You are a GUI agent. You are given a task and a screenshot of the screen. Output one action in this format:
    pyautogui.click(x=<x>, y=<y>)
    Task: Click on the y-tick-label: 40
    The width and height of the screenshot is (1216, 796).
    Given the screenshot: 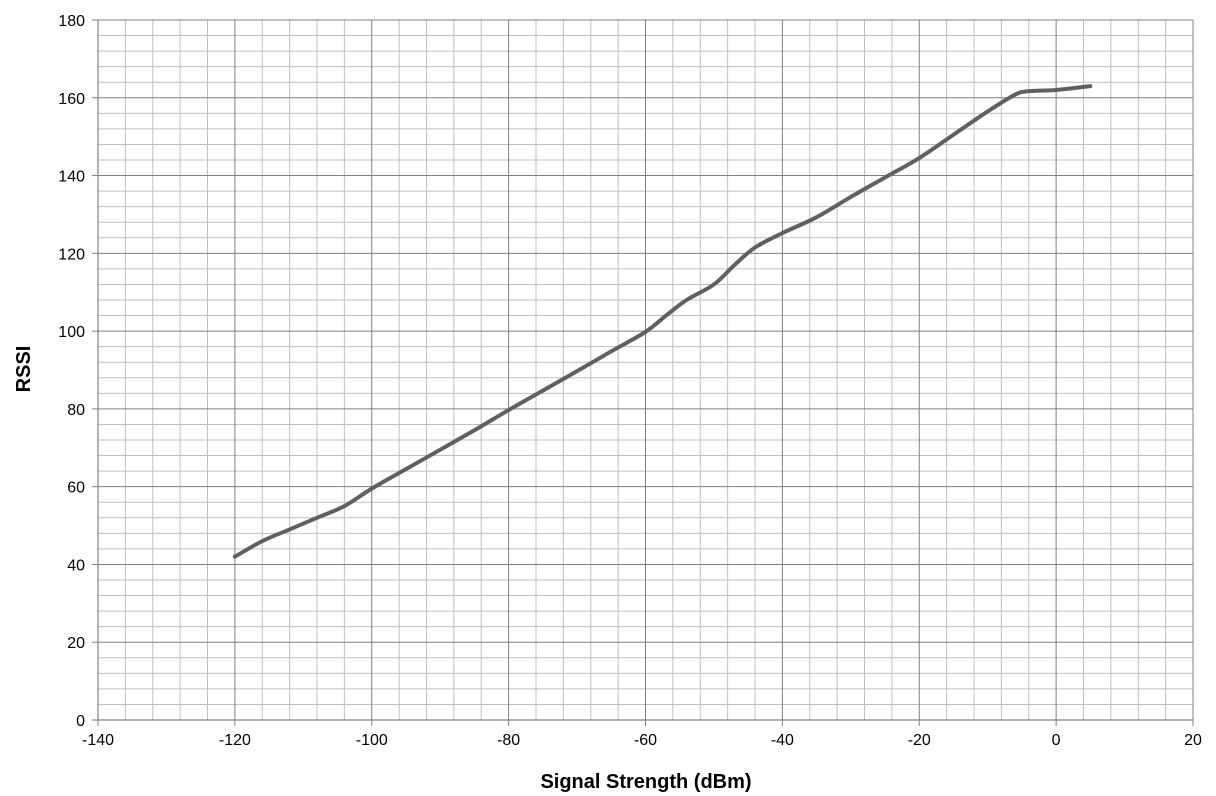 What is the action you would take?
    pyautogui.click(x=76, y=565)
    